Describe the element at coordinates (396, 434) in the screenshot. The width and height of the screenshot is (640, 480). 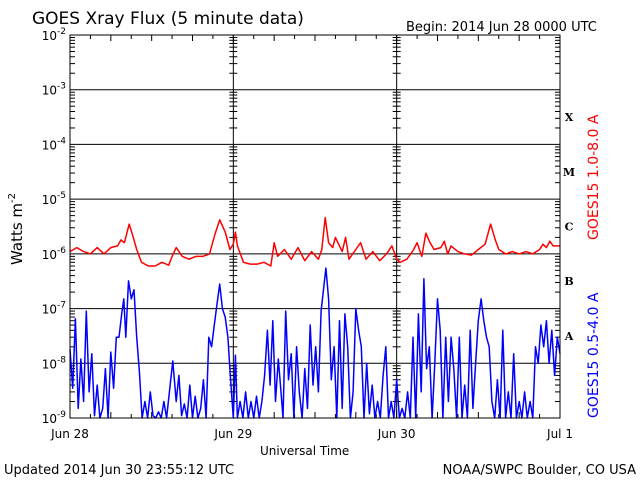
I see `x-tick-label: Jun 30` at that location.